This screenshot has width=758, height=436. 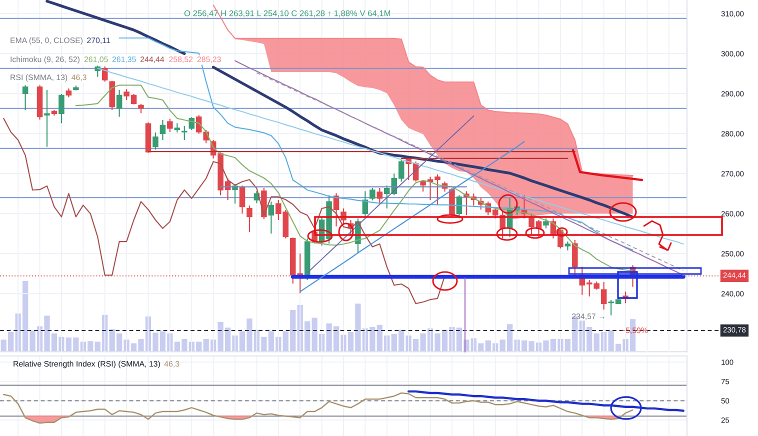 I want to click on annotation: O 256,47 H 263,91 L 254,10 C 261,28 ↑ 1,88% V 64,1M, so click(x=287, y=14).